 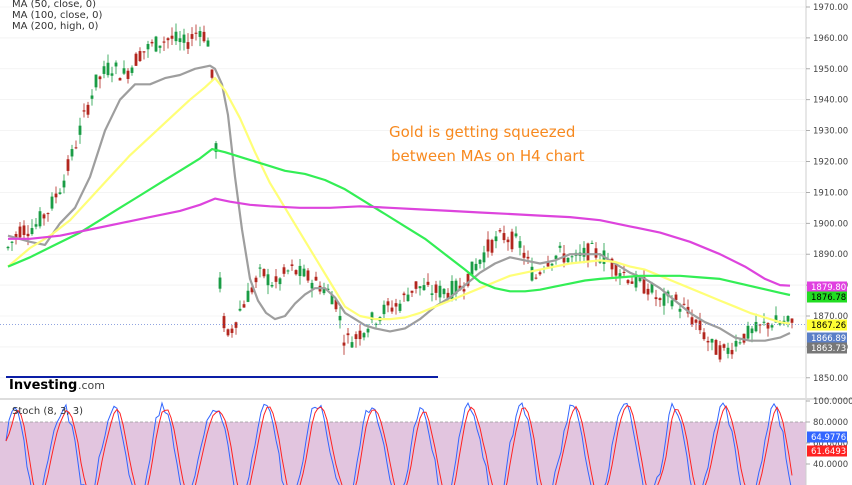 I want to click on stoch-tick-label: 60.0000, so click(x=830, y=444).